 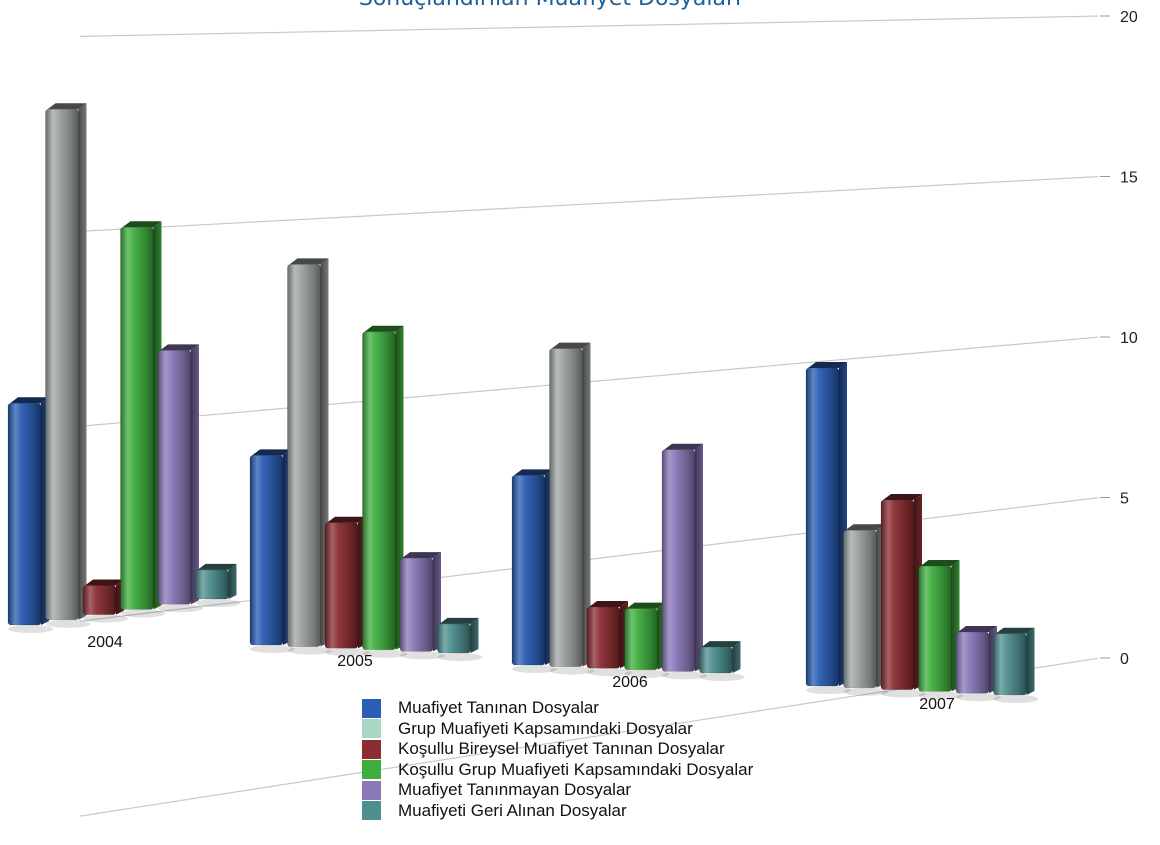 I want to click on y-tick-label: 0, so click(x=1124, y=659).